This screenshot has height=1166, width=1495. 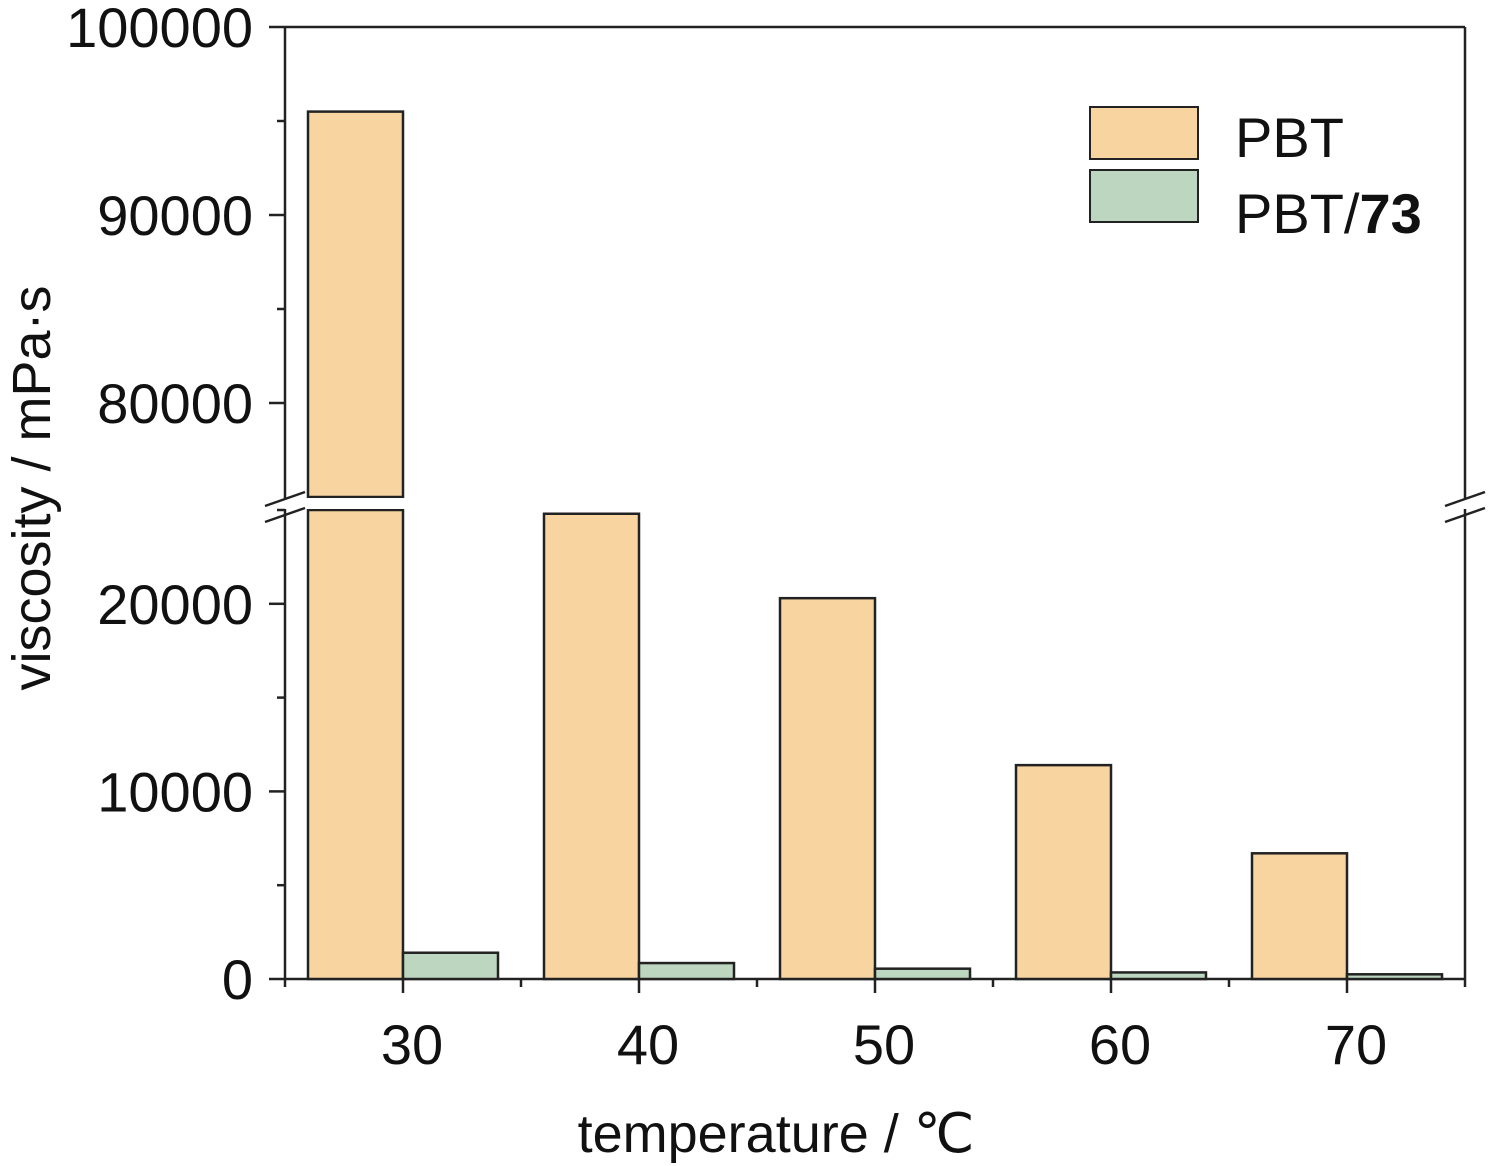 I want to click on axis-break, so click(x=875, y=507).